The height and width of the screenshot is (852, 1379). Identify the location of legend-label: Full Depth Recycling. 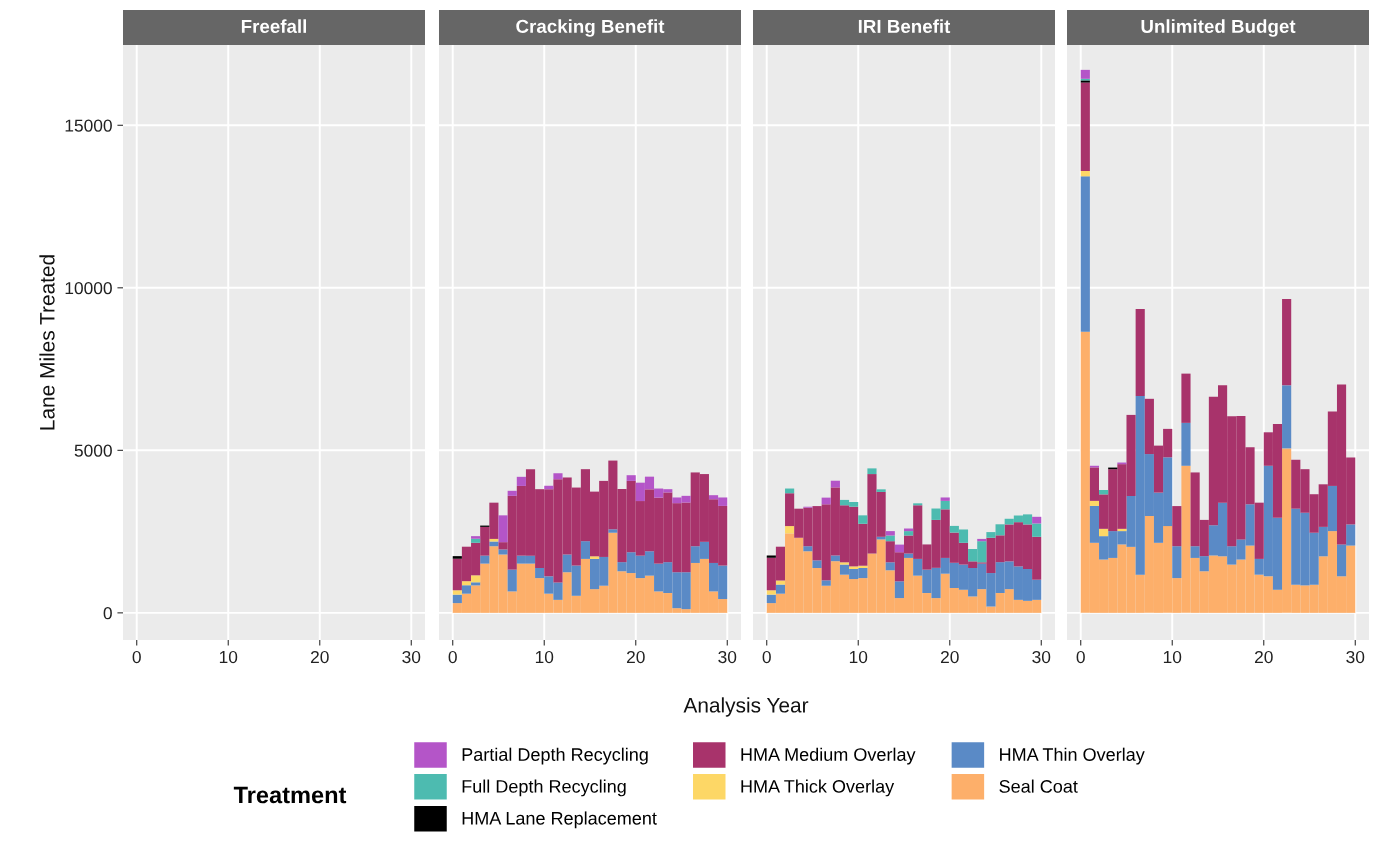
(544, 788).